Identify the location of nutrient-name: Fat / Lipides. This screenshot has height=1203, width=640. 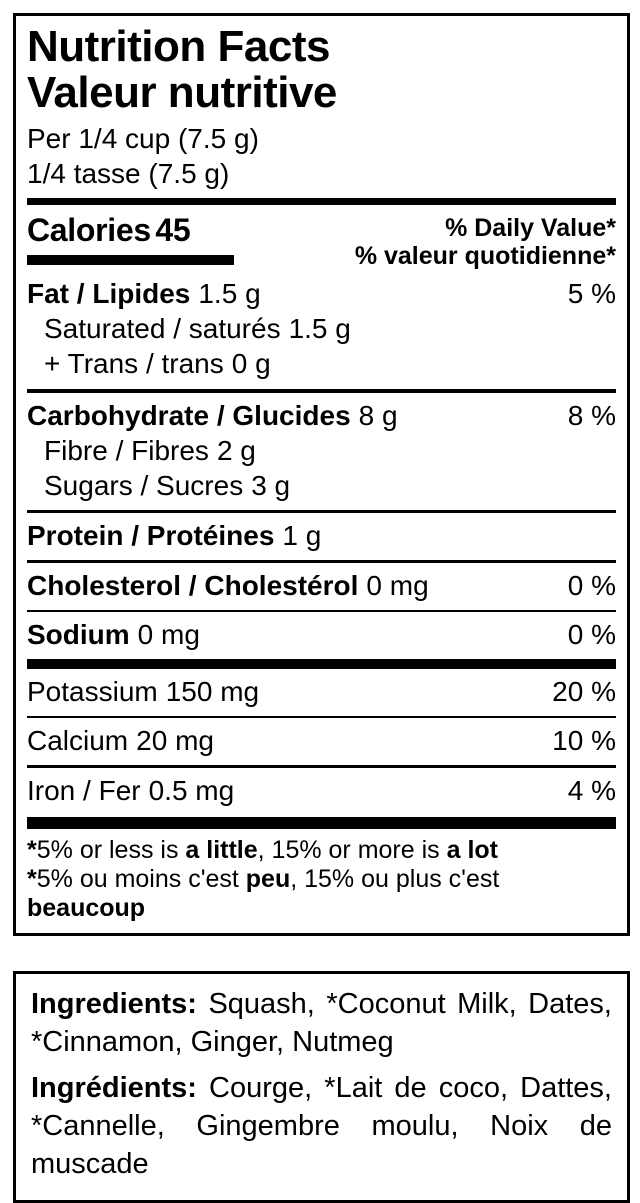
(109, 293).